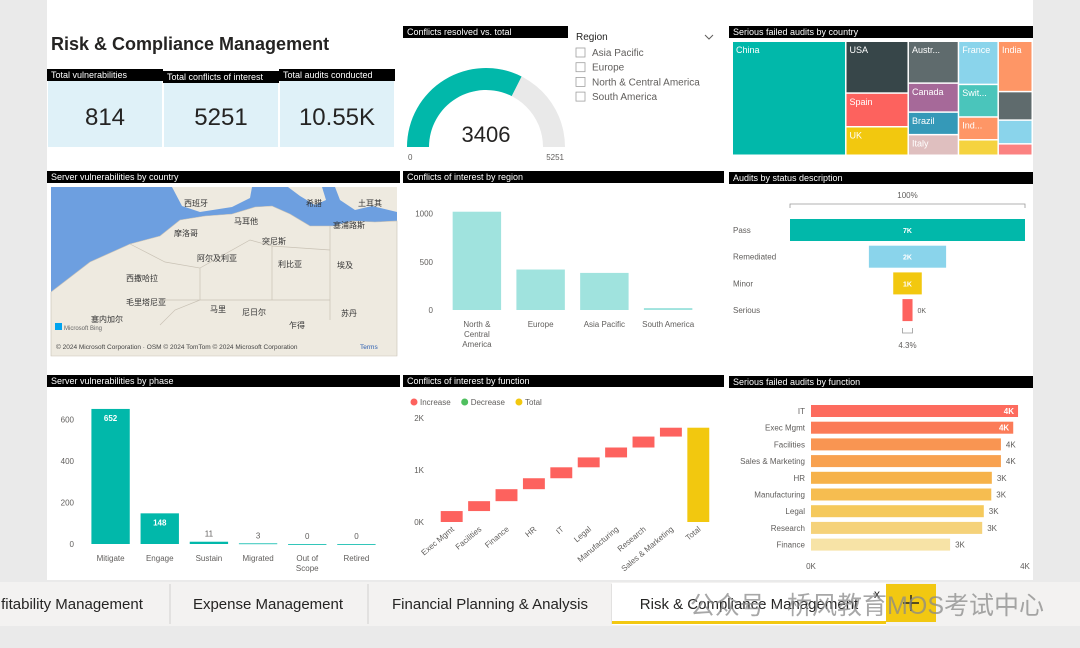  What do you see at coordinates (488, 402) in the screenshot?
I see `legend-label: Decrease` at bounding box center [488, 402].